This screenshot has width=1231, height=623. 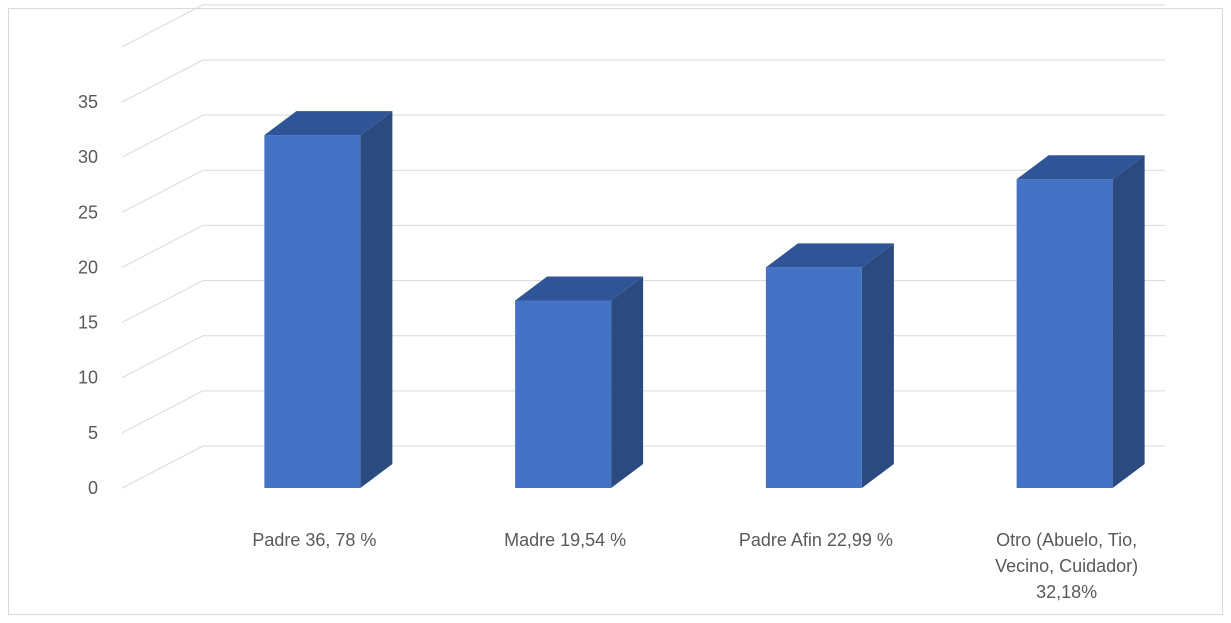 What do you see at coordinates (88, 157) in the screenshot?
I see `y-tick-label: 30` at bounding box center [88, 157].